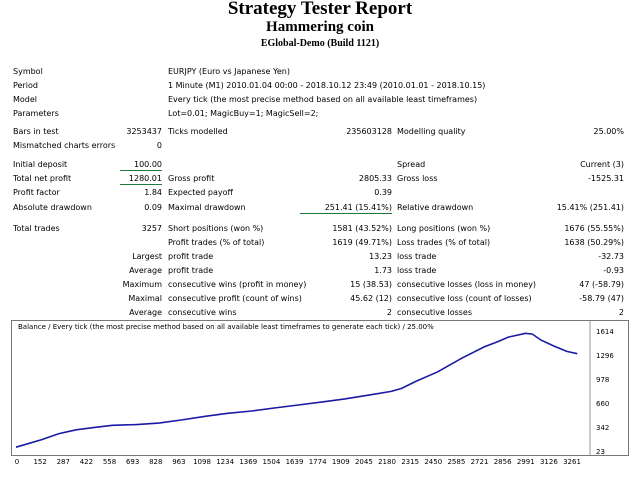 The height and width of the screenshot is (480, 640). What do you see at coordinates (216, 242) in the screenshot?
I see `profit-trades-label: Profit trades (% of total)` at bounding box center [216, 242].